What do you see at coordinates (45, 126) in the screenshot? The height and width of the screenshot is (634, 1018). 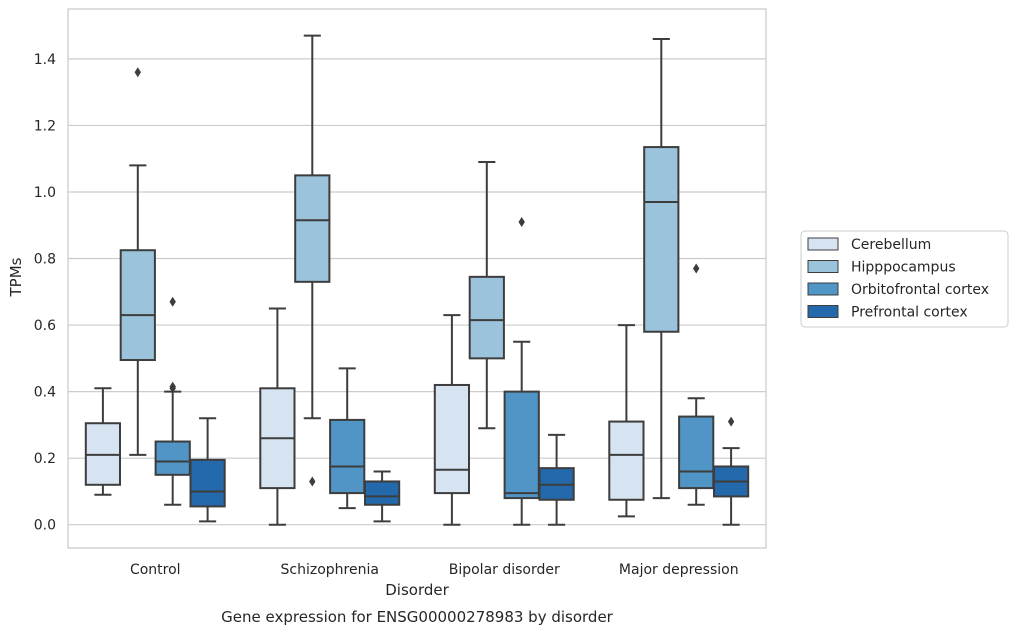 I see `y-tick-label: 1.2` at bounding box center [45, 126].